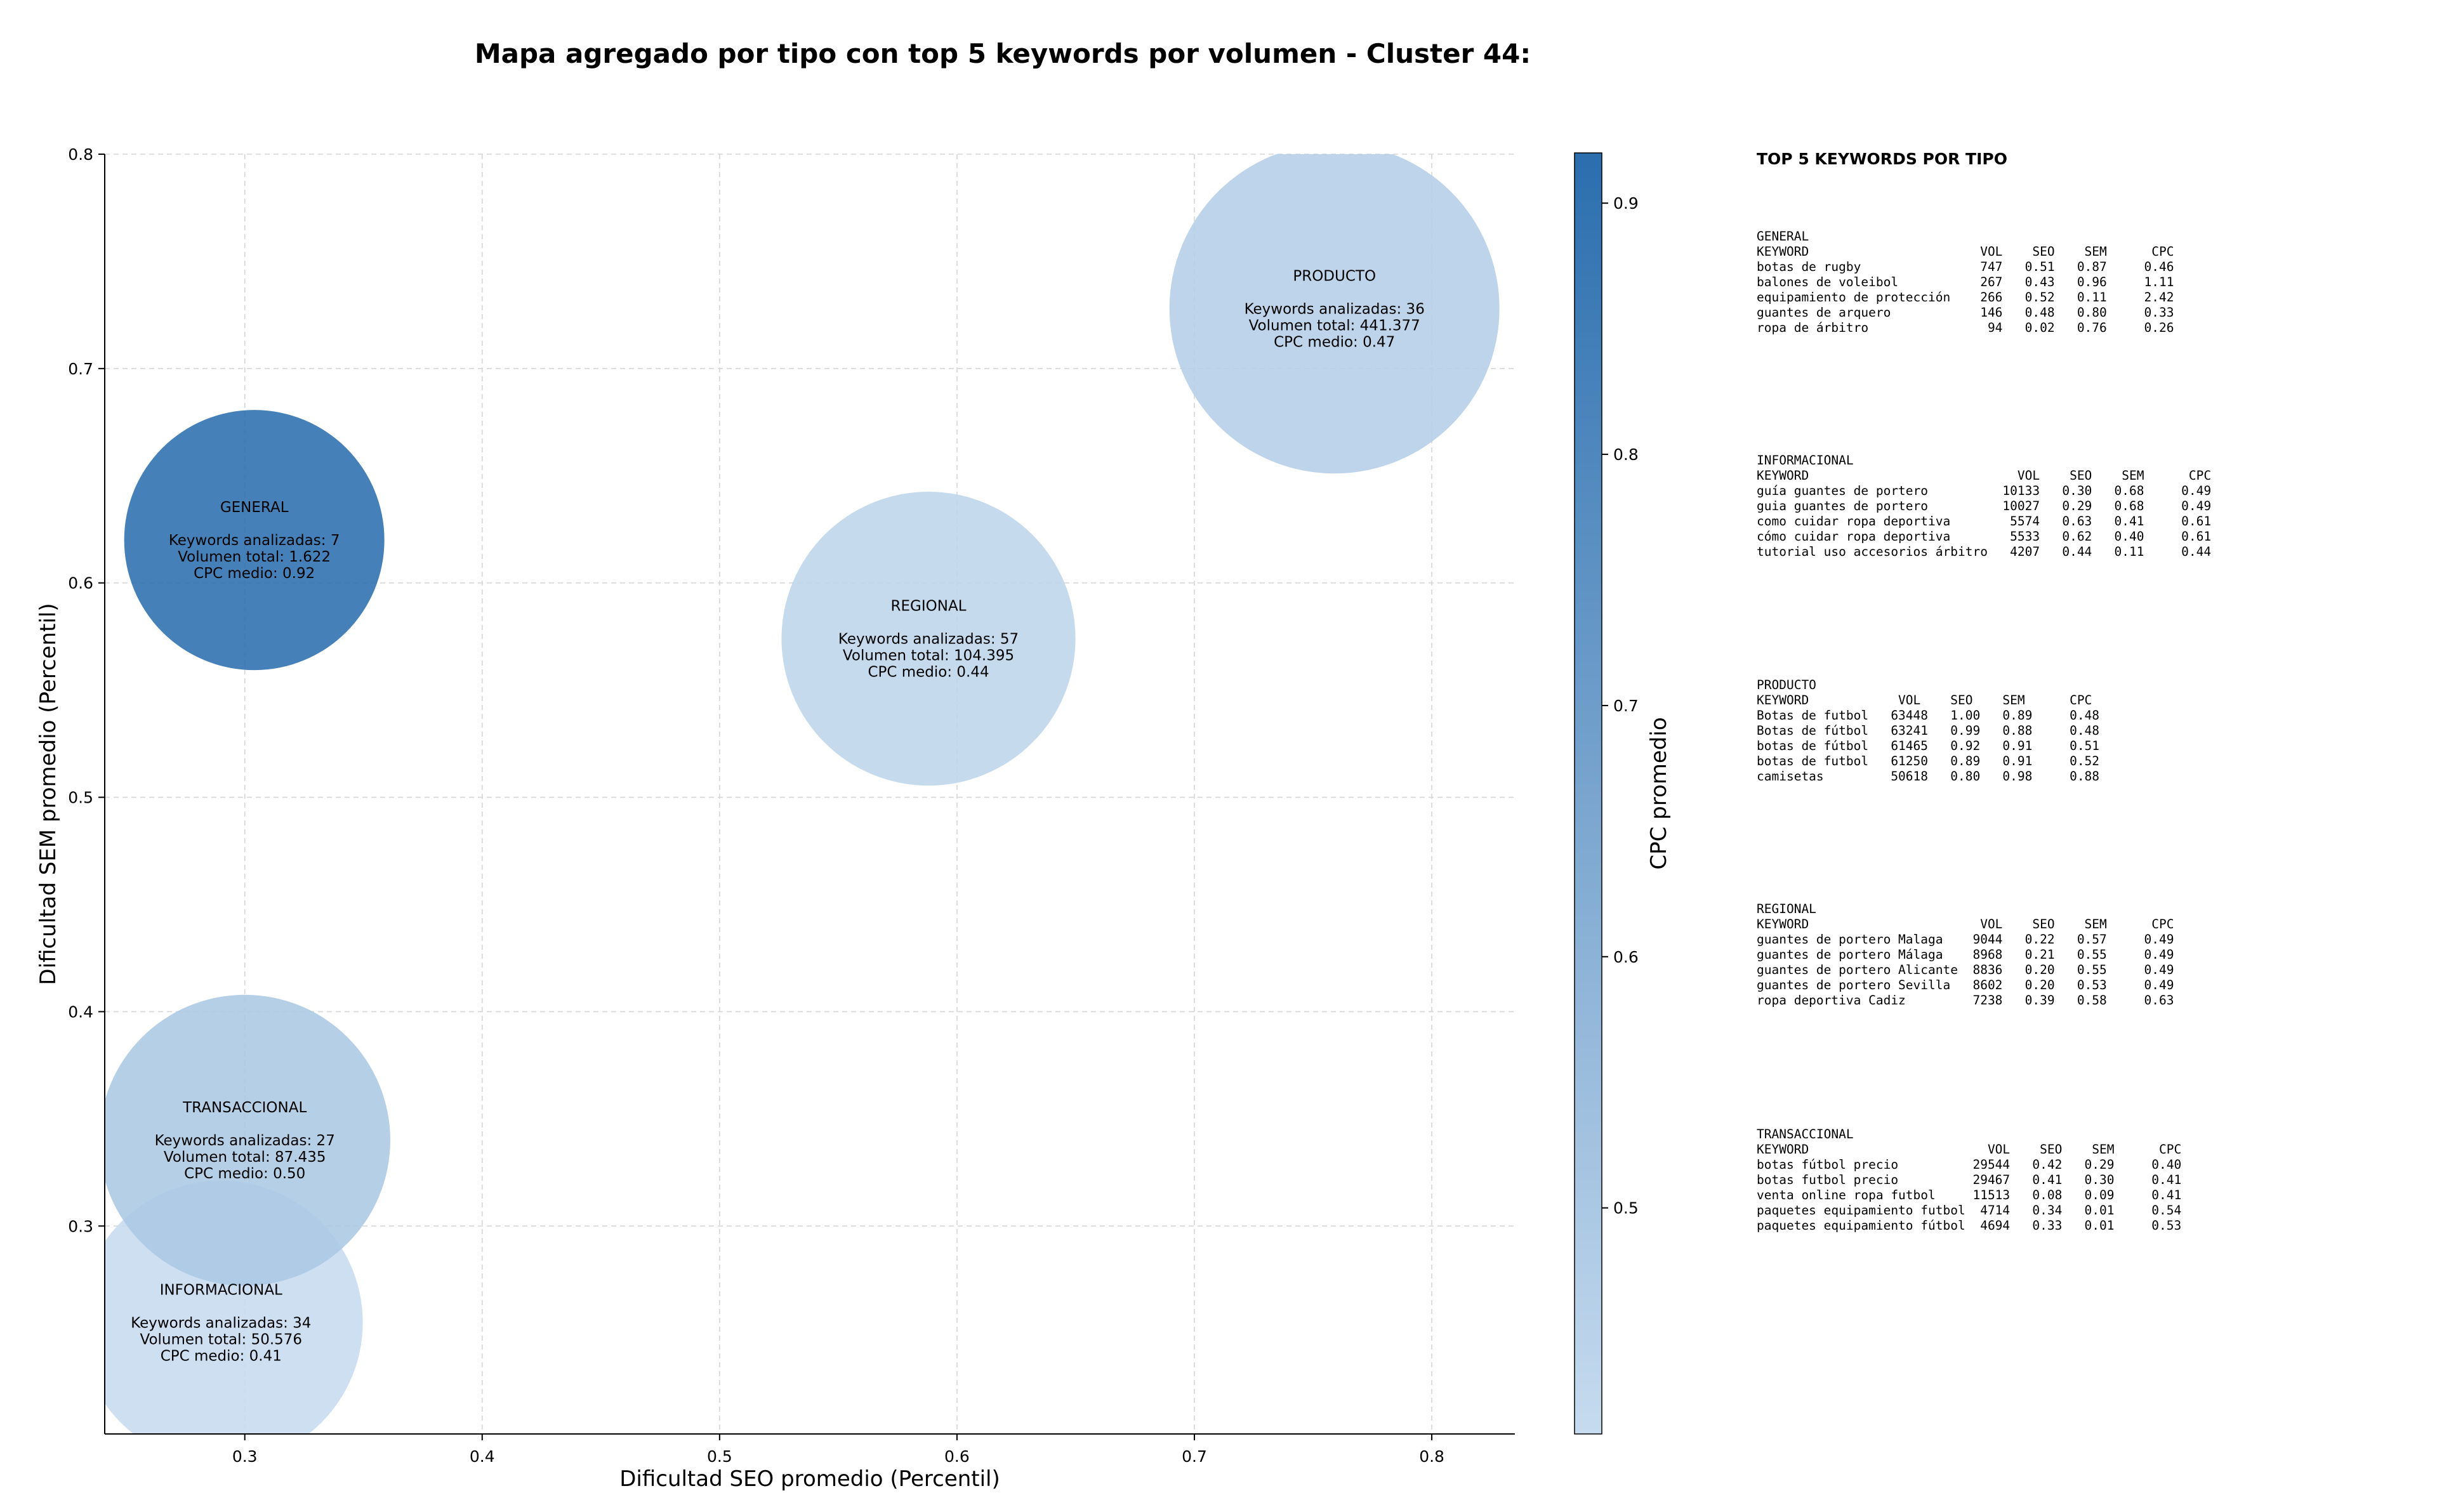 The width and height of the screenshot is (2437, 1512). Describe the element at coordinates (1626, 204) in the screenshot. I see `colorbar-tick-label: 0.9` at that location.